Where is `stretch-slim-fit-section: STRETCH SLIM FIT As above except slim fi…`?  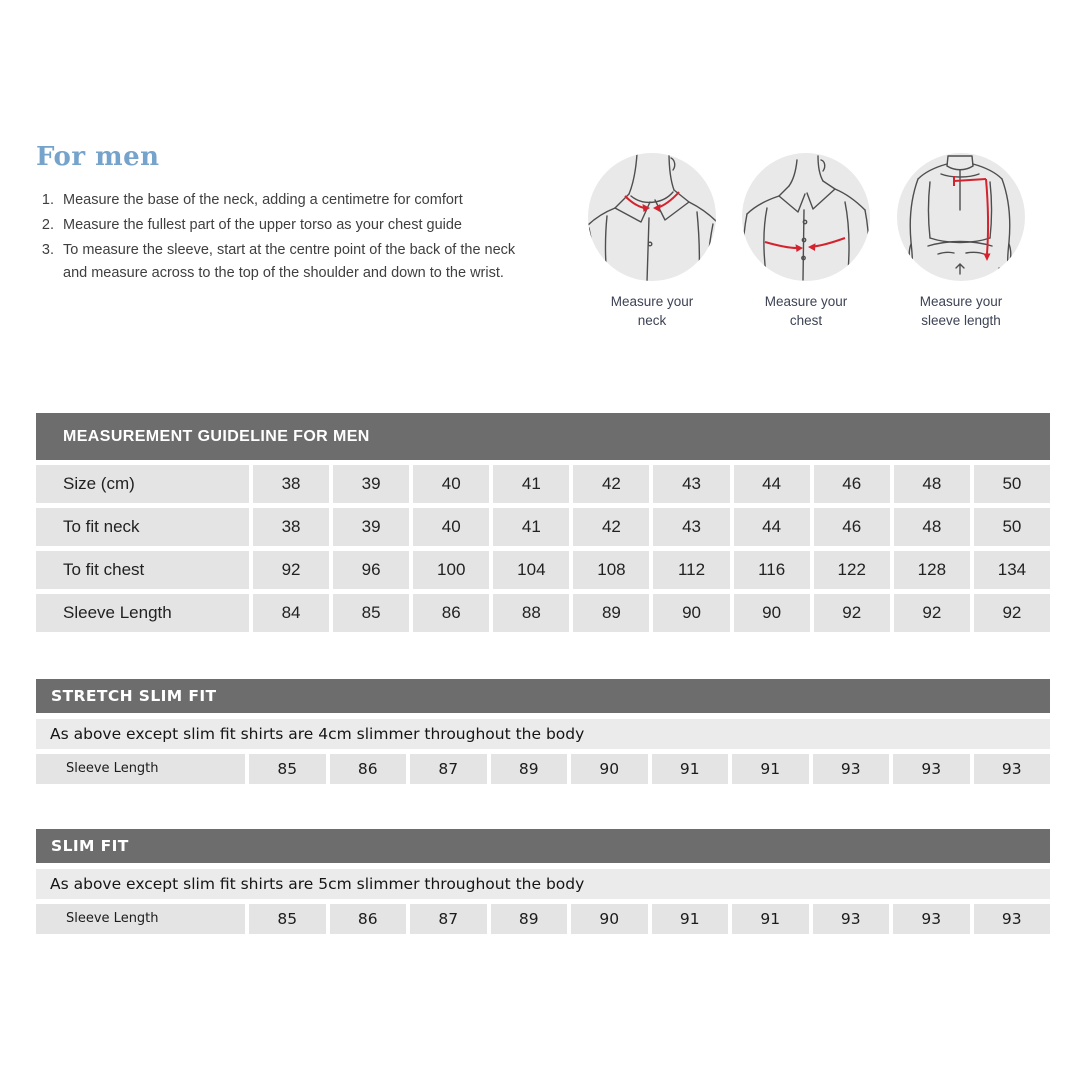
stretch-slim-fit-section: STRETCH SLIM FIT As above except slim fi… is located at coordinates (543, 731).